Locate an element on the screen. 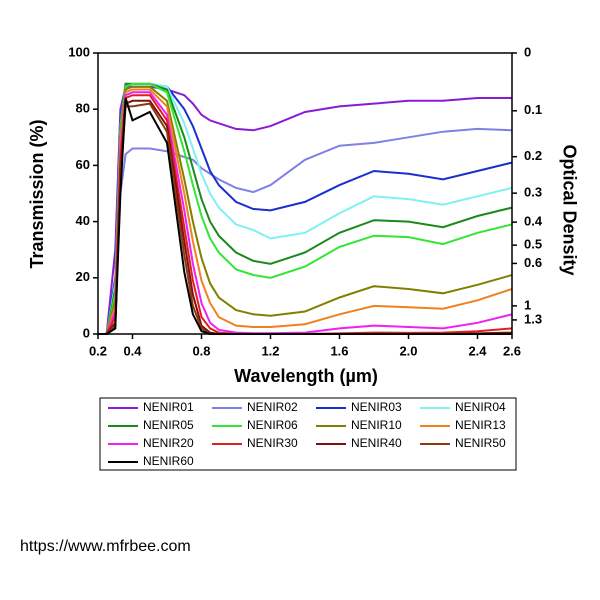  footer-url: https://www.mfrbee.com is located at coordinates (105, 546).